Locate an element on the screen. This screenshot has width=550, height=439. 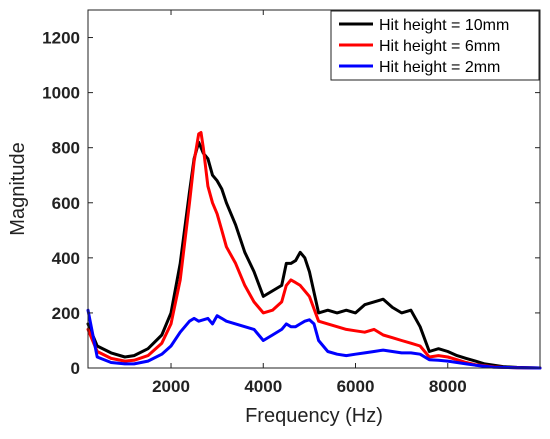
y-axis-title: Magnitude is located at coordinates (18, 188).